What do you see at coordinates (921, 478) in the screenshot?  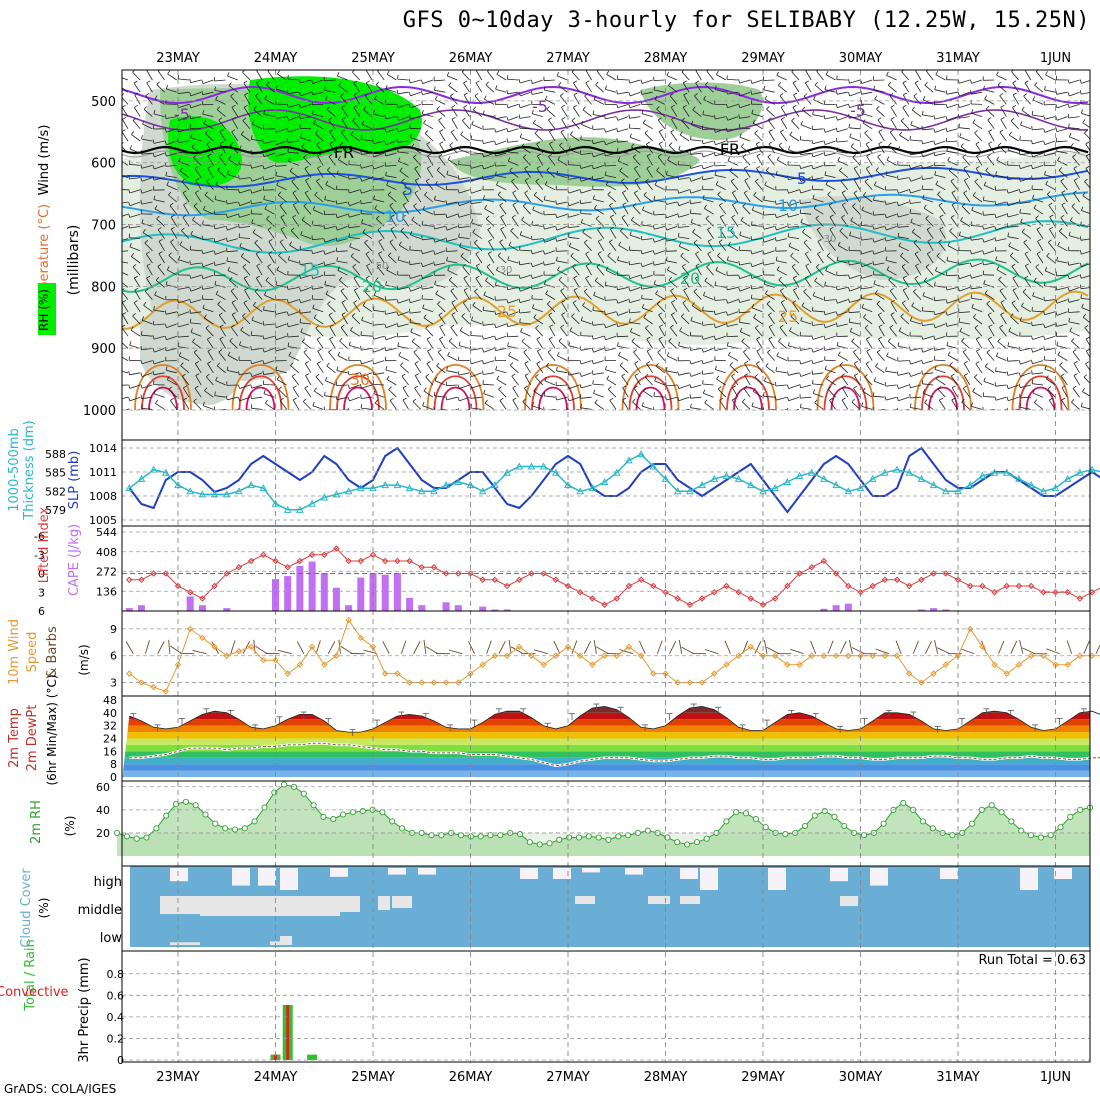 I see `thickness-marker` at bounding box center [921, 478].